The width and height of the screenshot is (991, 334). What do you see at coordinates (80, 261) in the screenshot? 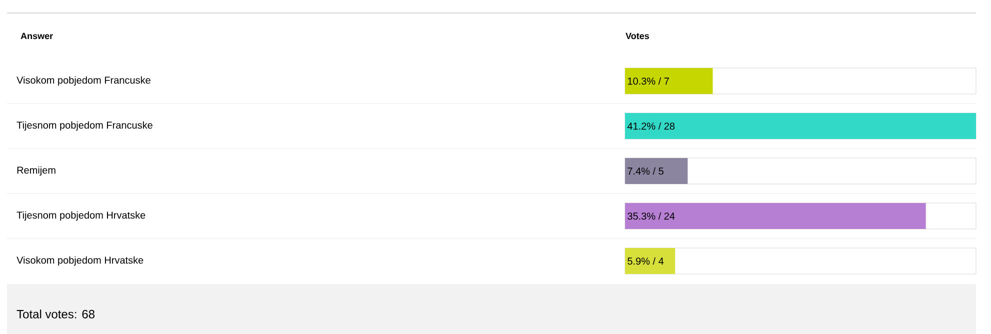
I see `y-tick-label: Visokom pobjedom Hrvatske` at bounding box center [80, 261].